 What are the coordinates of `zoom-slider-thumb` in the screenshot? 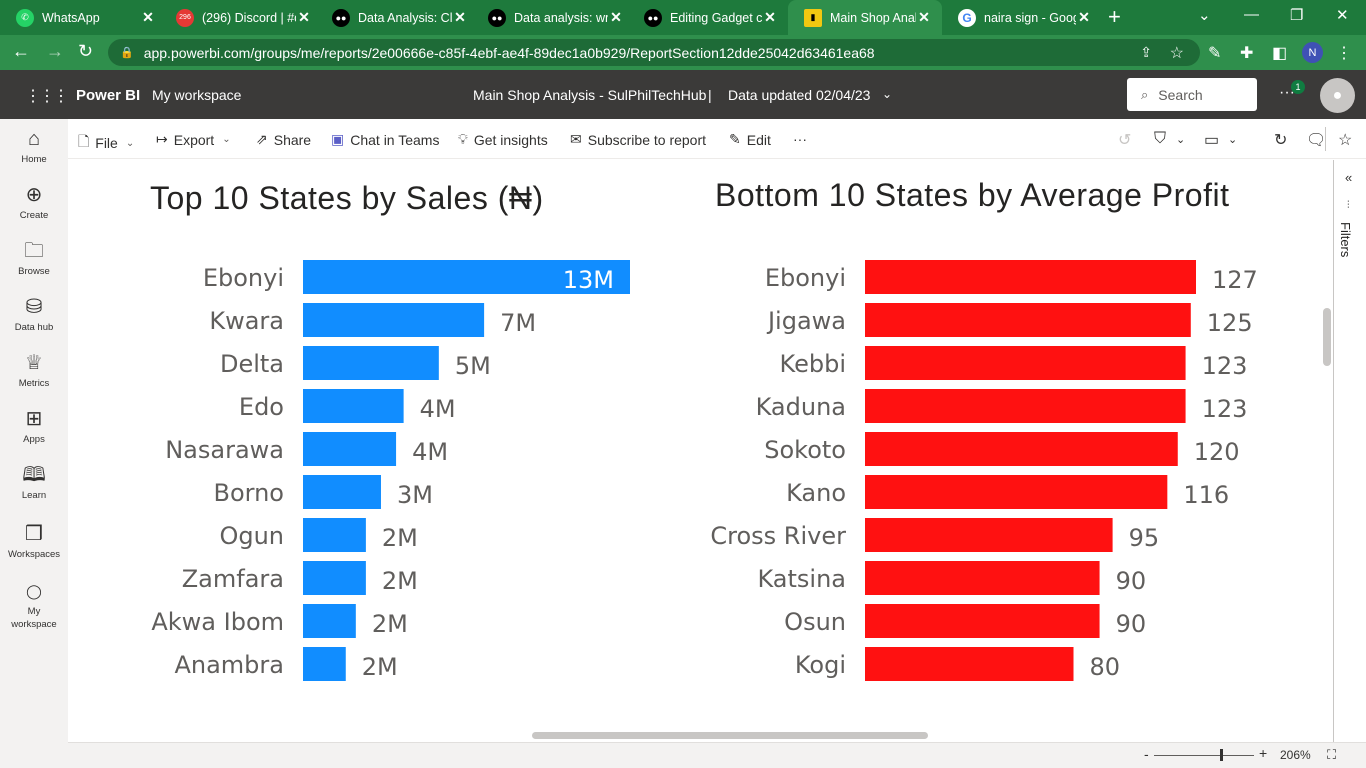 It's located at (1221, 755).